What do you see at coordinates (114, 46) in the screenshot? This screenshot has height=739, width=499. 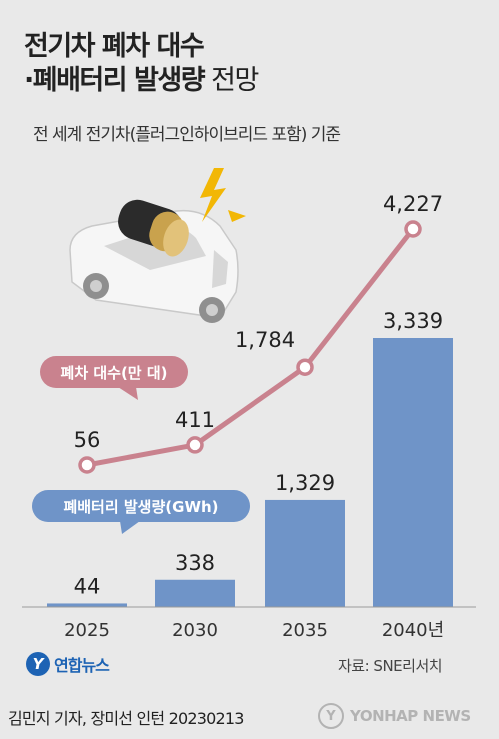 I see `title-line1: 전기차 폐차 대수` at bounding box center [114, 46].